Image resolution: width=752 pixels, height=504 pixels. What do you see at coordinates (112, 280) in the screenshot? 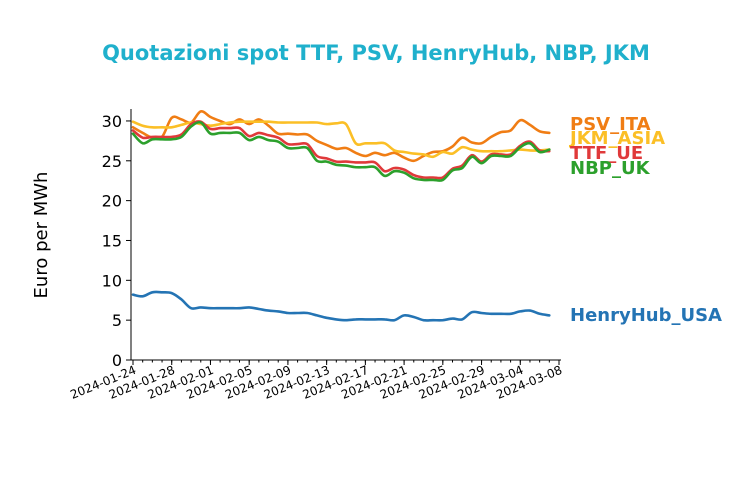
I see `y-tick-label: 10` at bounding box center [112, 280].